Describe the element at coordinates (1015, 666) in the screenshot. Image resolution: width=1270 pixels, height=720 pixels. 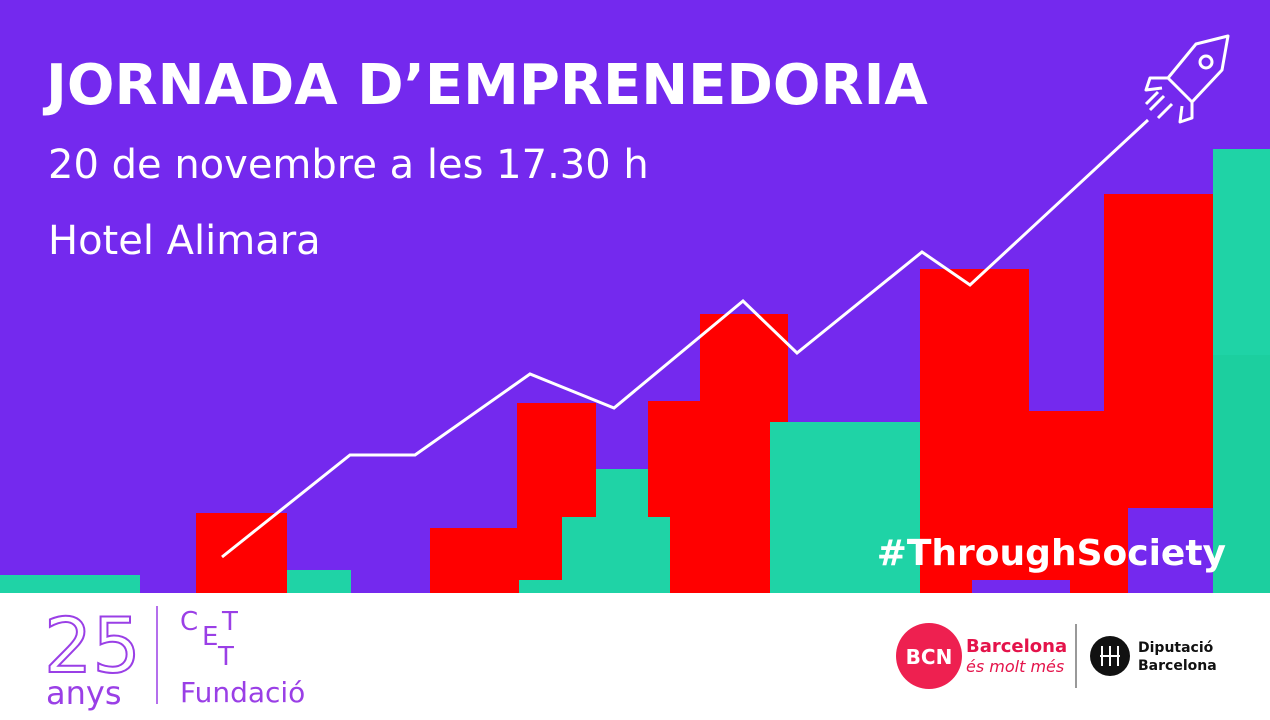
I see `partner-slogan: és molt més` at that location.